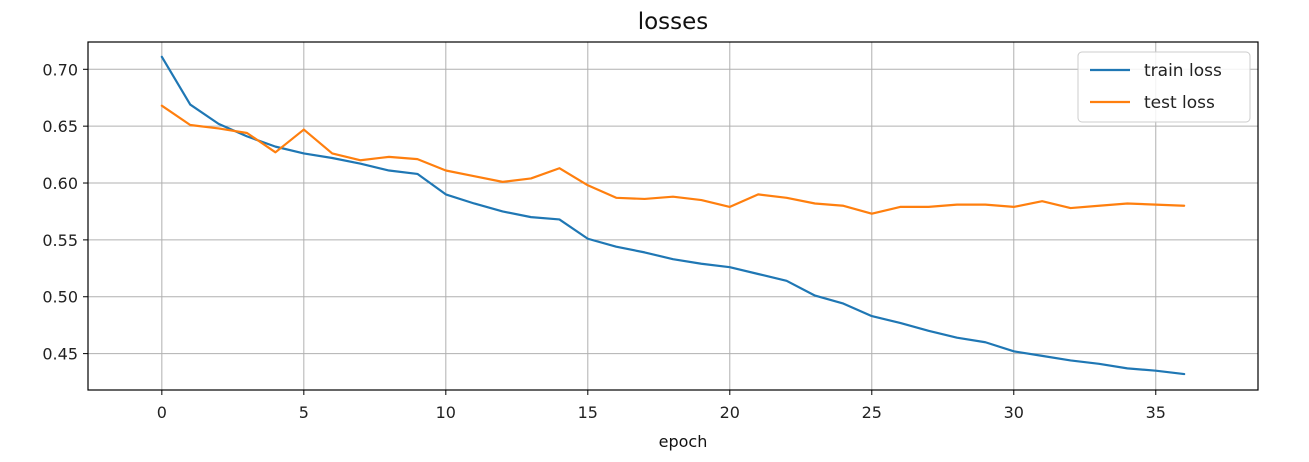 This screenshot has height=462, width=1309. I want to click on chart-title: losses, so click(673, 22).